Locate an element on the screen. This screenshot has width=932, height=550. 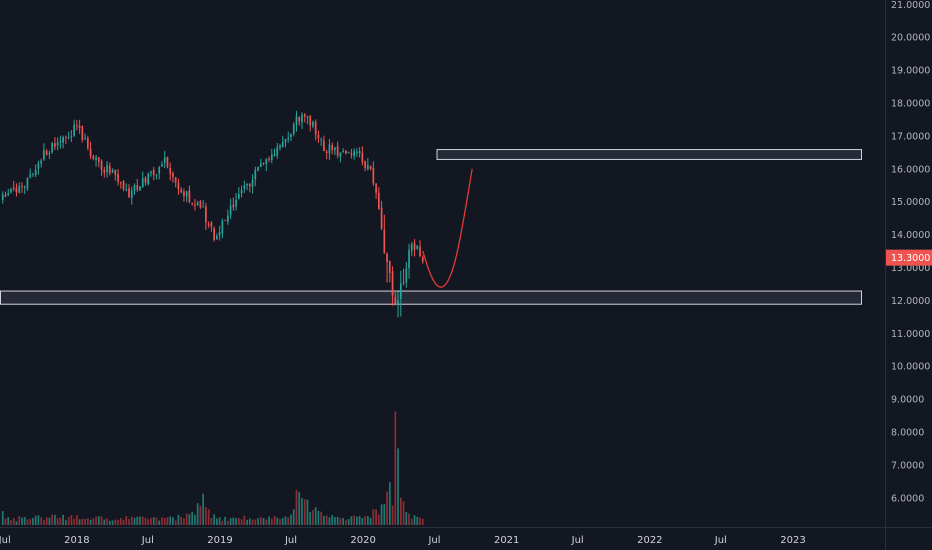
support-zone is located at coordinates (431, 297).